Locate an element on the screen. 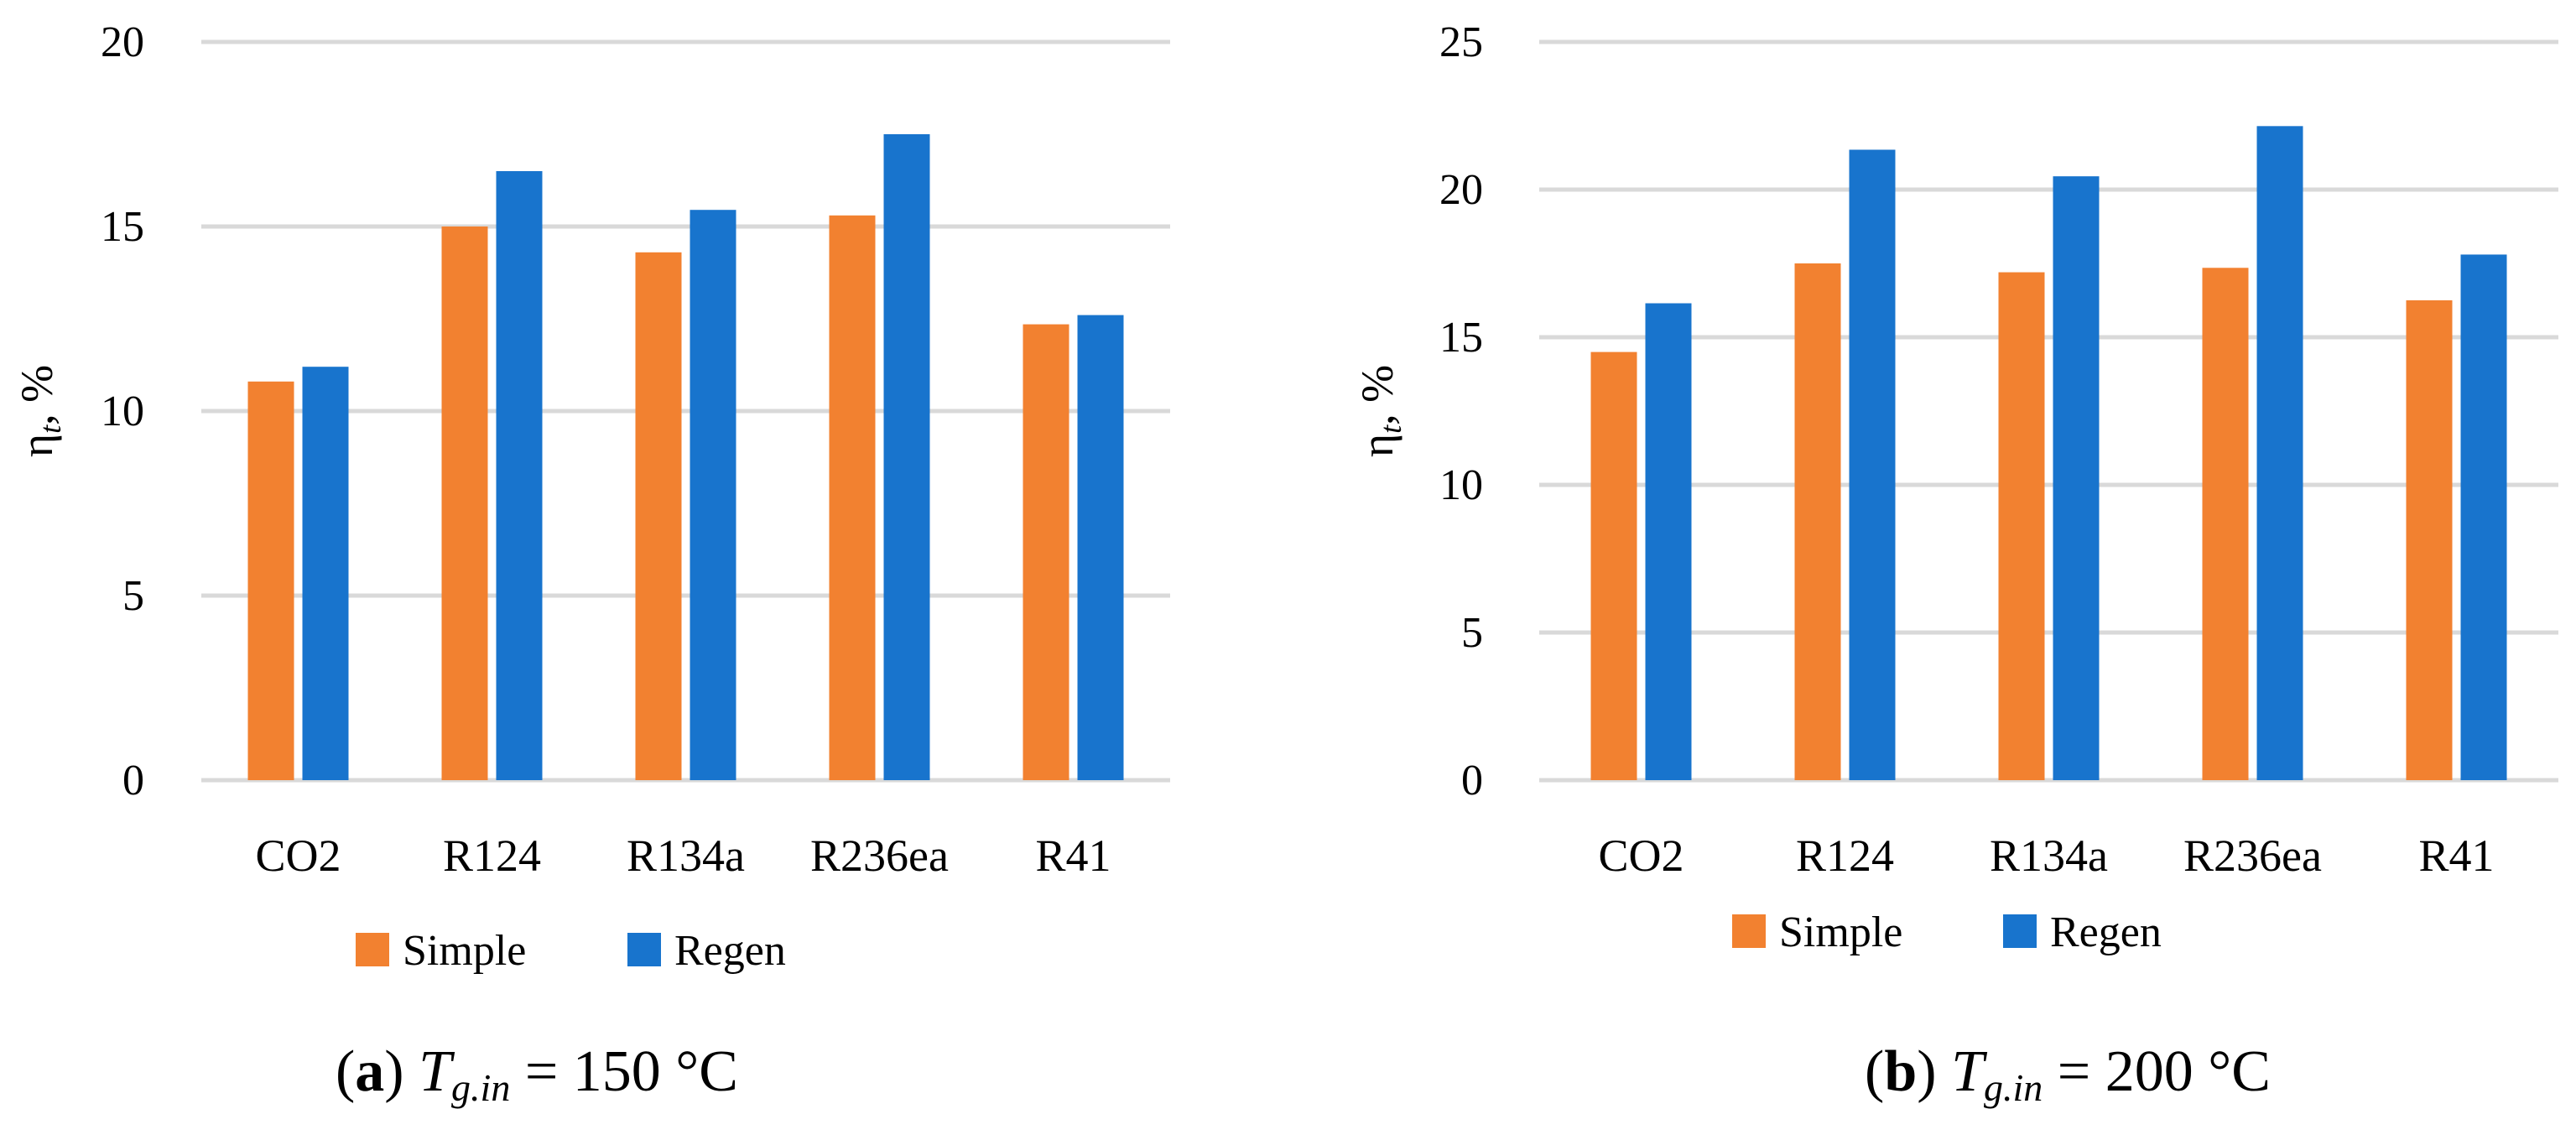 The height and width of the screenshot is (1135, 2576). panel-caption: (b) Tg.in = 200 °C is located at coordinates (2068, 1074).